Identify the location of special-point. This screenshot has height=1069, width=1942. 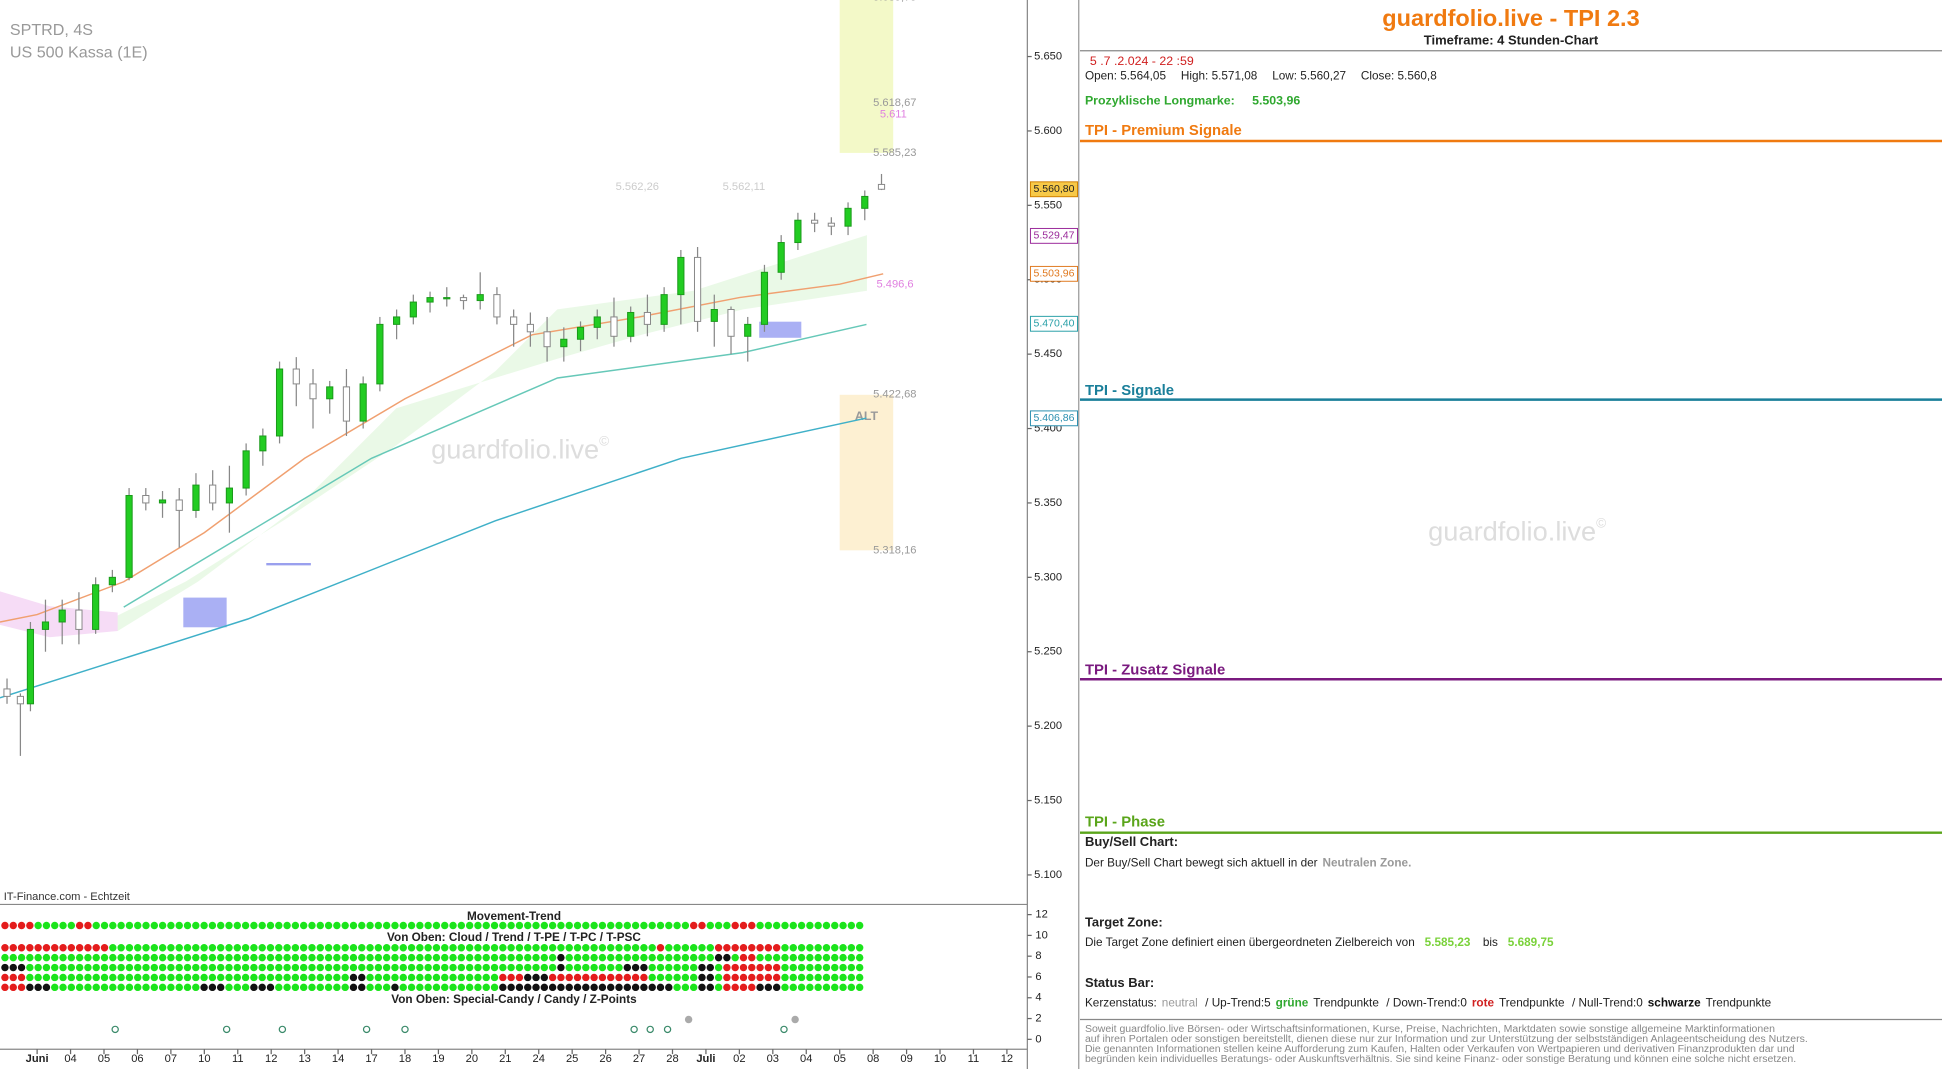
(795, 1019).